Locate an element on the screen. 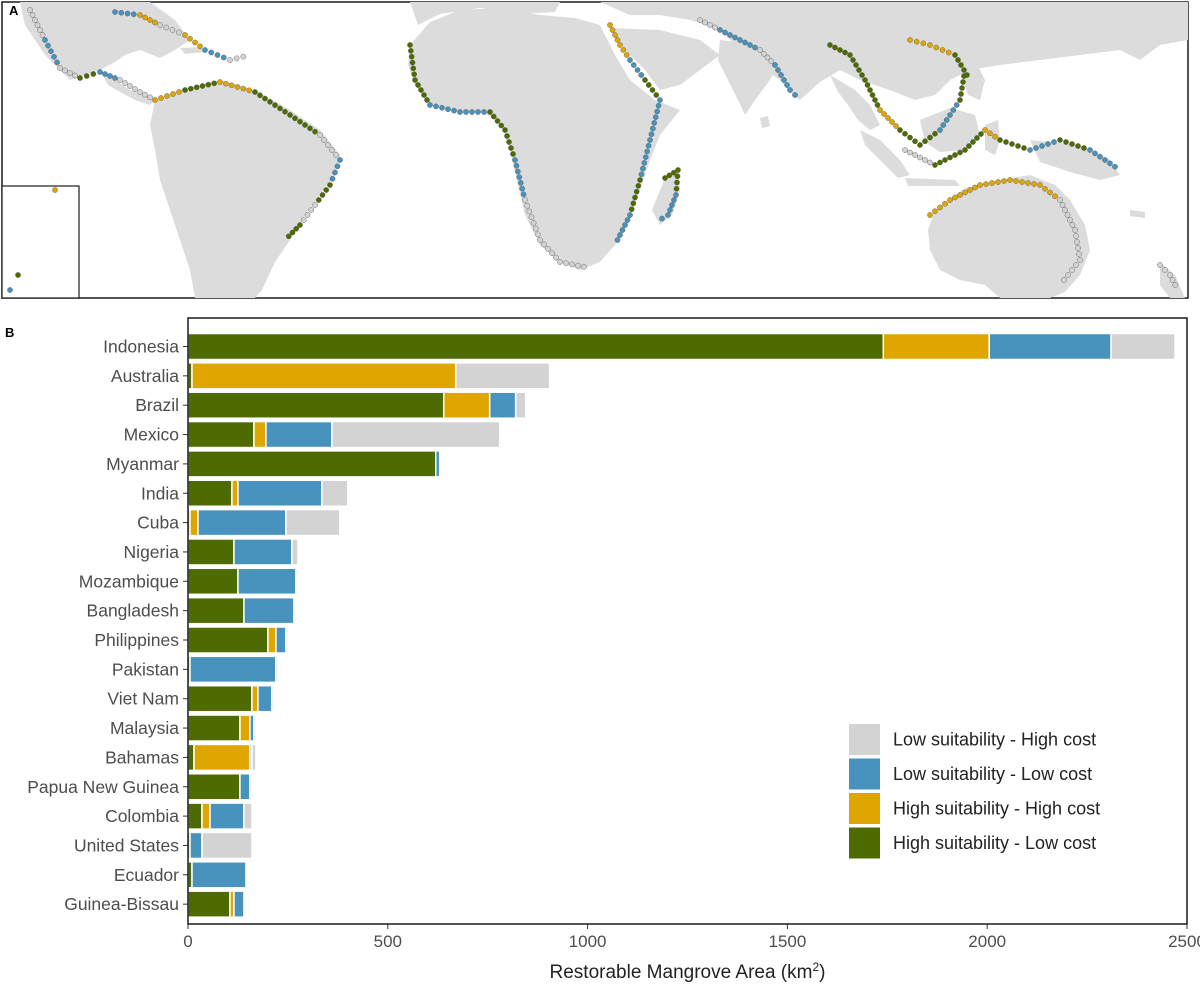  new-guinea-land is located at coordinates (1075, 160).